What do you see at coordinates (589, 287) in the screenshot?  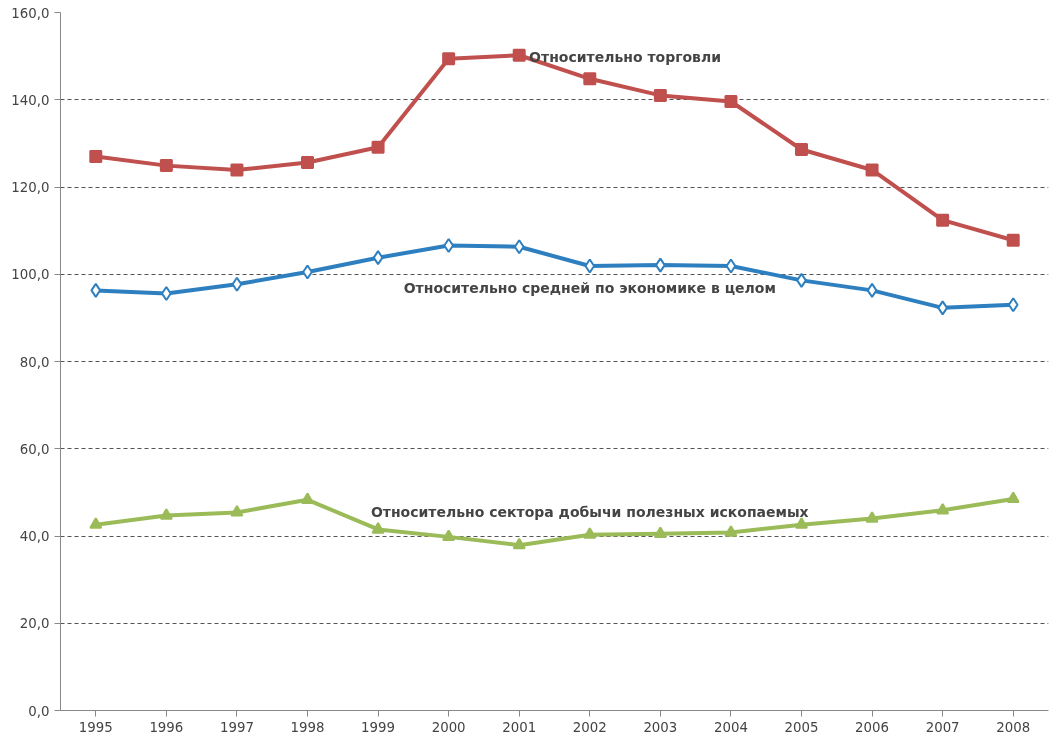 I see `series-label: Относительно средней по экономике в целом` at bounding box center [589, 287].